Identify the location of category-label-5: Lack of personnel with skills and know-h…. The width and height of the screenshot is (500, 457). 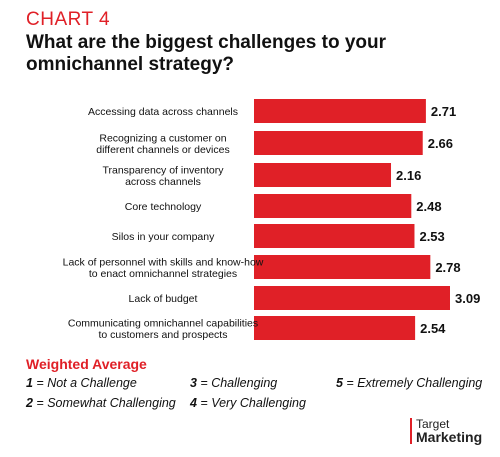
(163, 268).